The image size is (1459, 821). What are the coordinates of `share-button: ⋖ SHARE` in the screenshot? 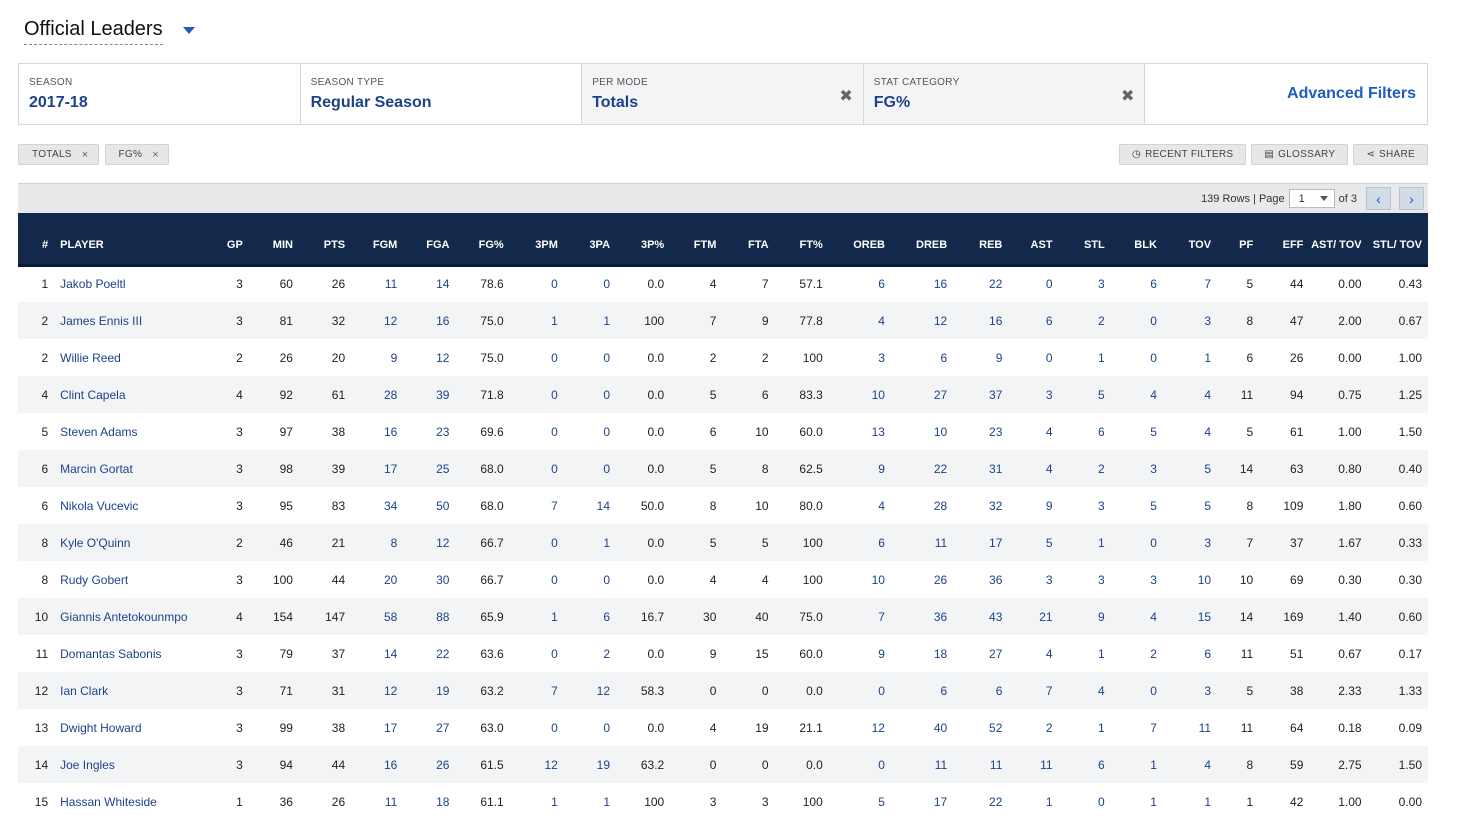 It's located at (1390, 154).